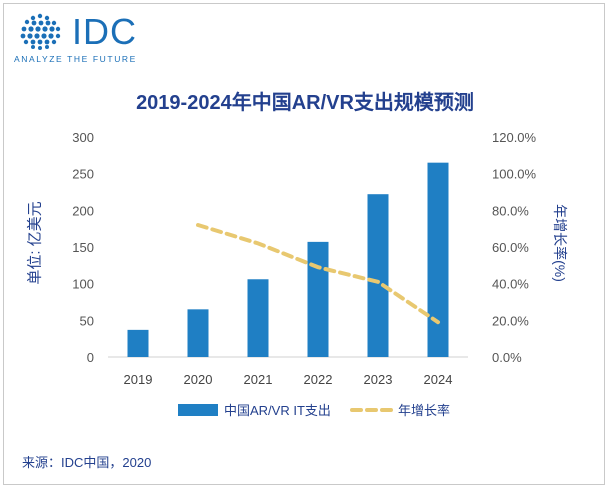 This screenshot has width=610, height=489. What do you see at coordinates (90, 357) in the screenshot?
I see `y-tick-label: 0` at bounding box center [90, 357].